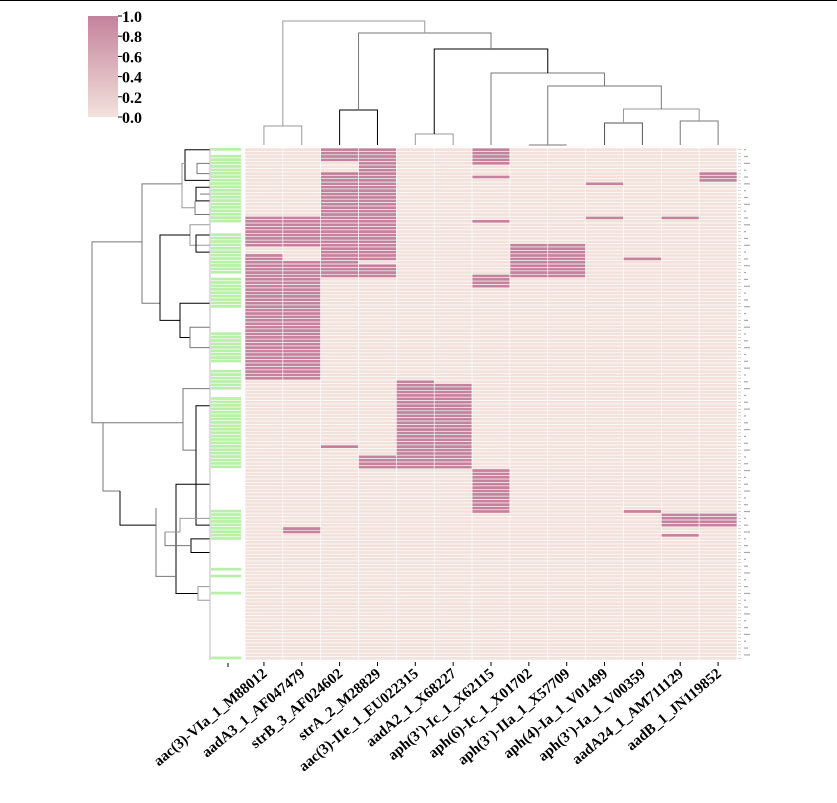 The width and height of the screenshot is (837, 803). What do you see at coordinates (150, 375) in the screenshot?
I see `row-dendrogram` at bounding box center [150, 375].